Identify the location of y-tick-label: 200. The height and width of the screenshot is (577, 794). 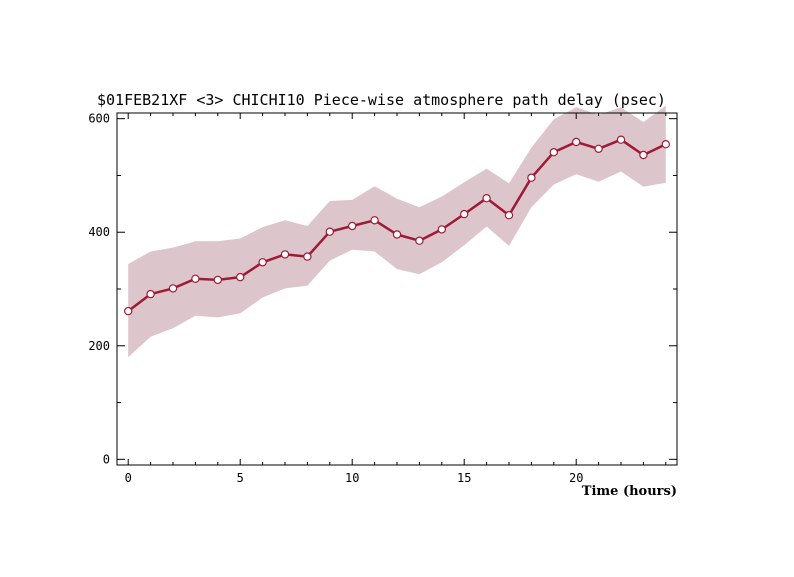
(99, 346).